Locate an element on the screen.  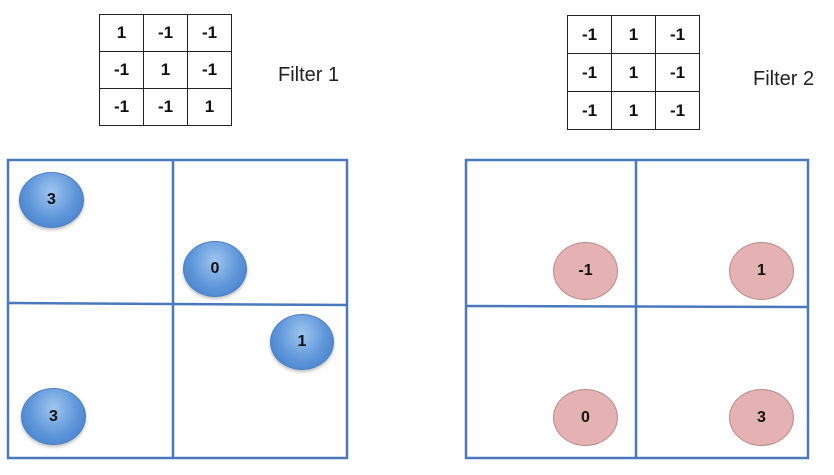
feature-map-1-value-top-left: 3 is located at coordinates (51, 200).